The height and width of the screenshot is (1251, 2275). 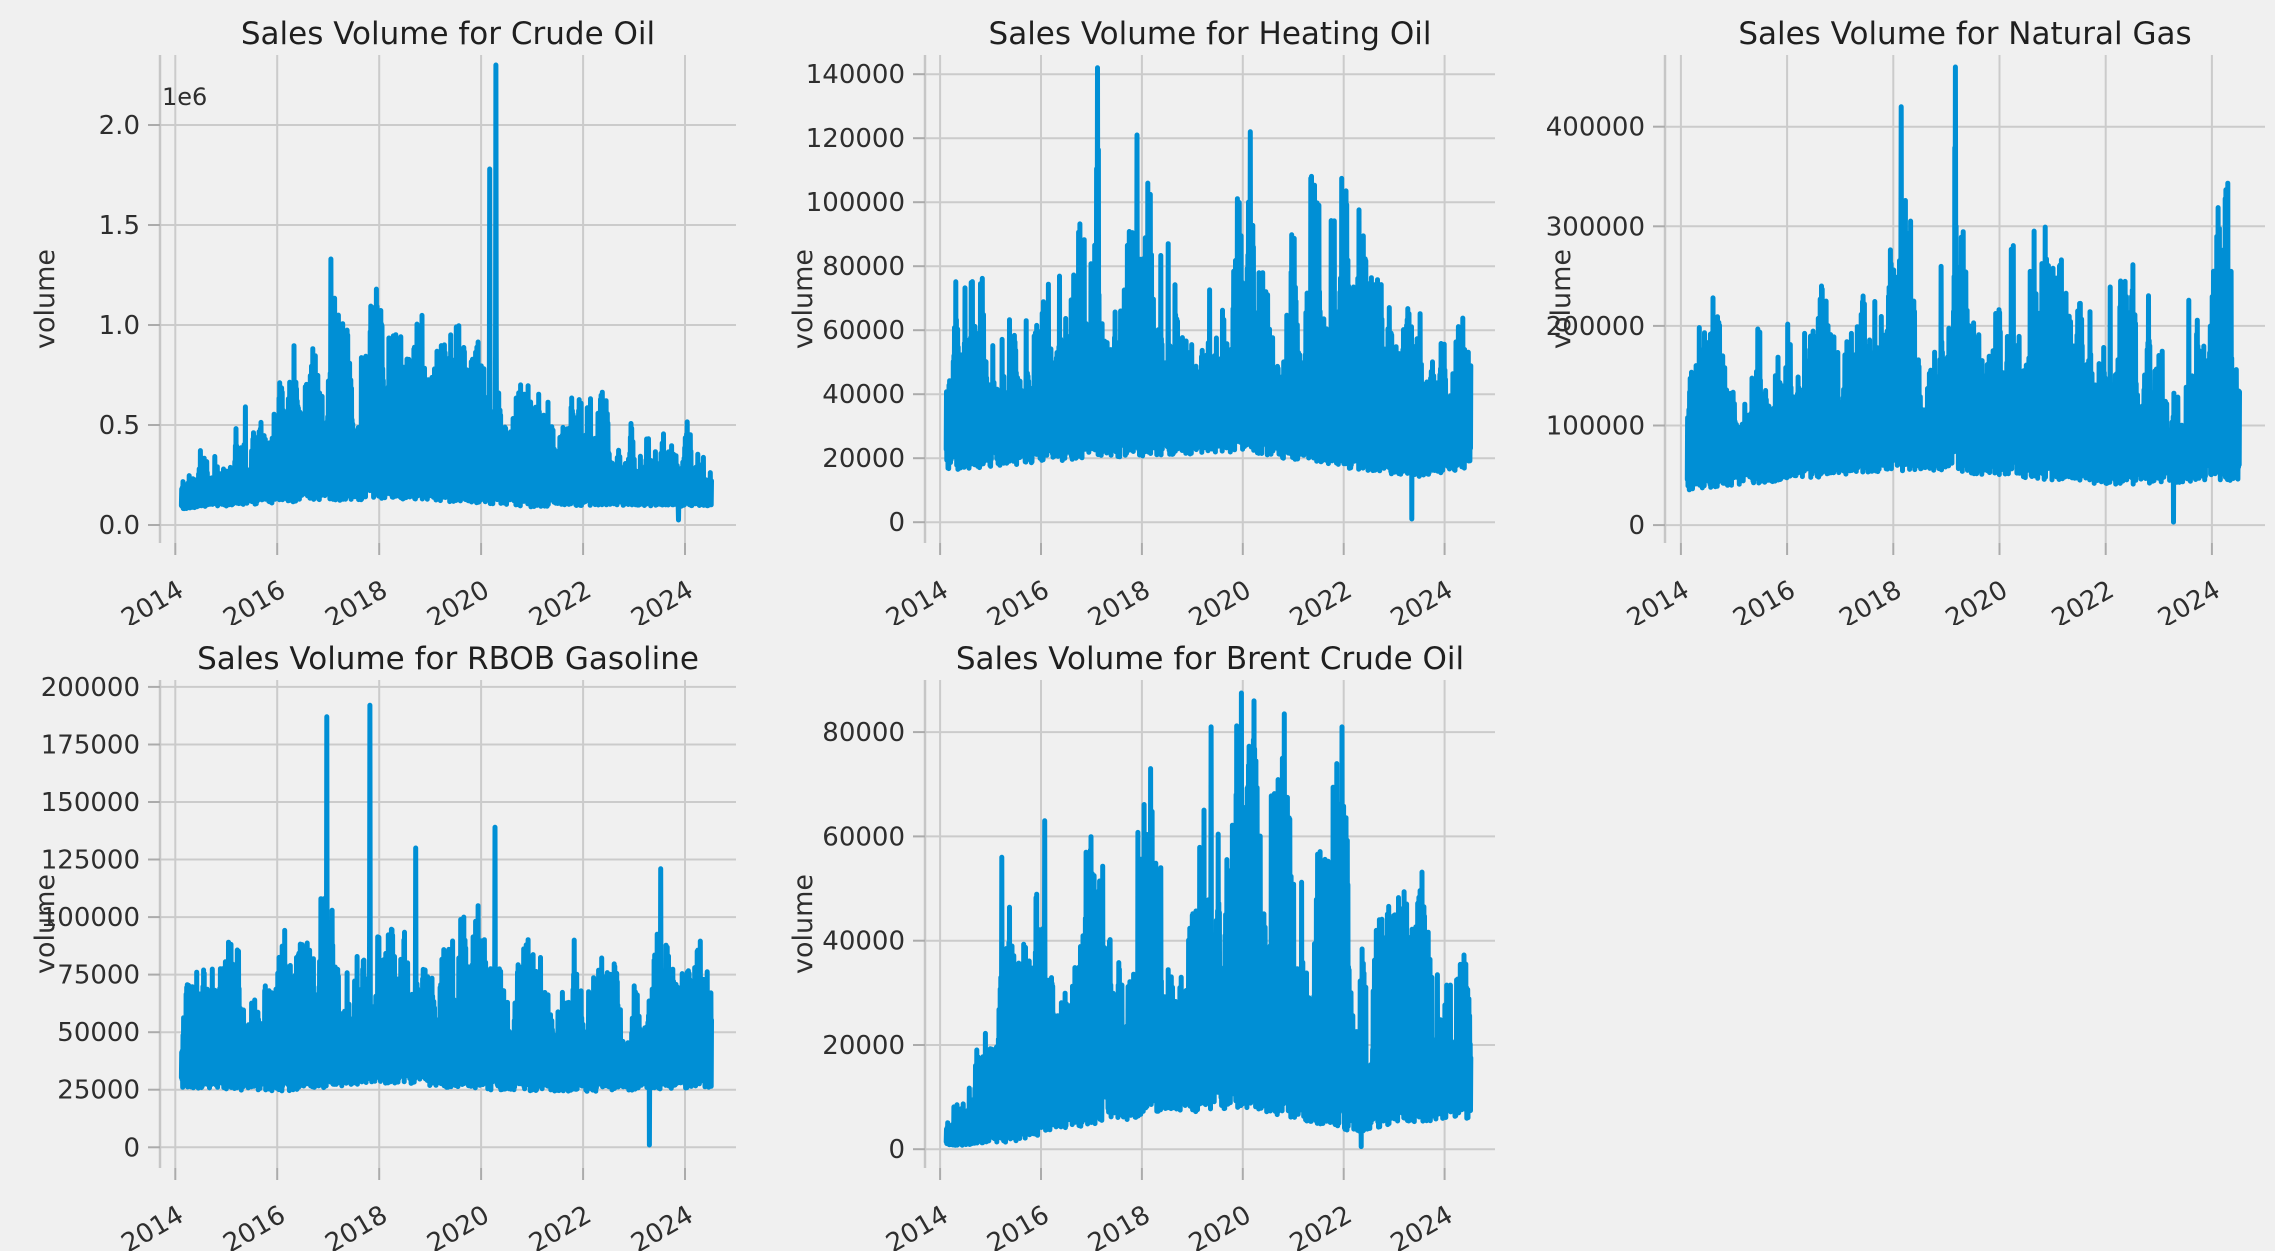 I want to click on y-tick-label: 1.0, so click(x=119, y=326).